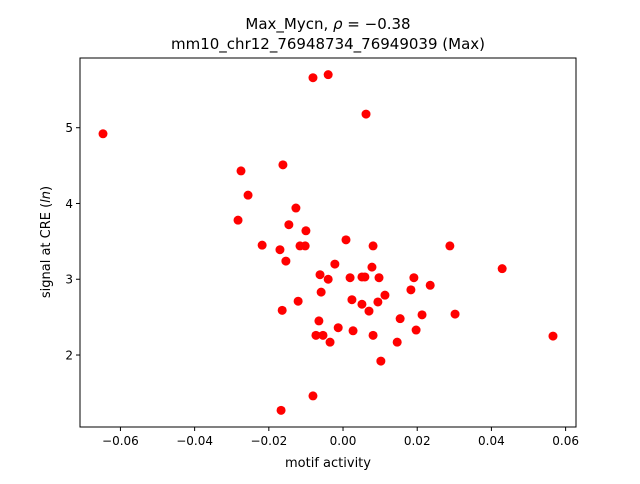  Describe the element at coordinates (343, 441) in the screenshot. I see `x-tick-label: 0.00` at that location.